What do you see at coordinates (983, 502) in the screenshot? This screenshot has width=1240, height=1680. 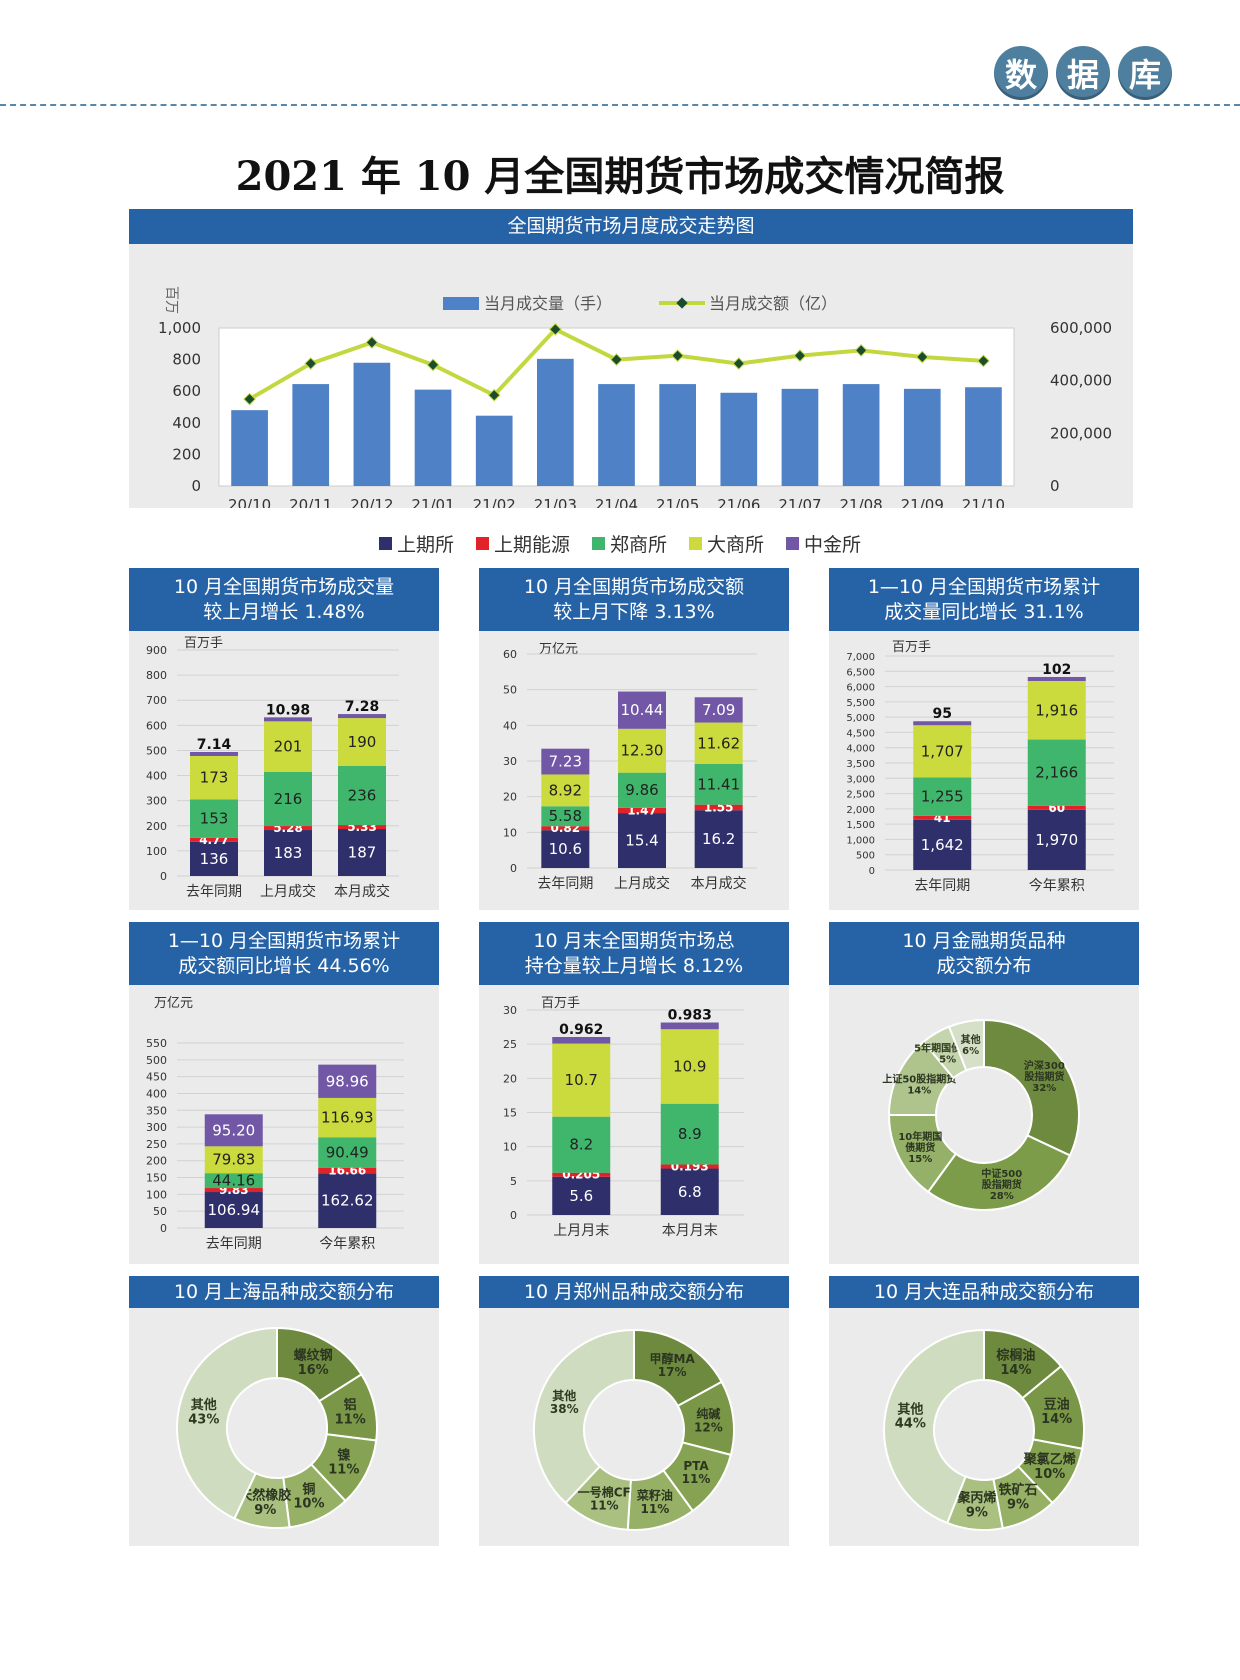 I see `x-tick-label: 21/10` at bounding box center [983, 502].